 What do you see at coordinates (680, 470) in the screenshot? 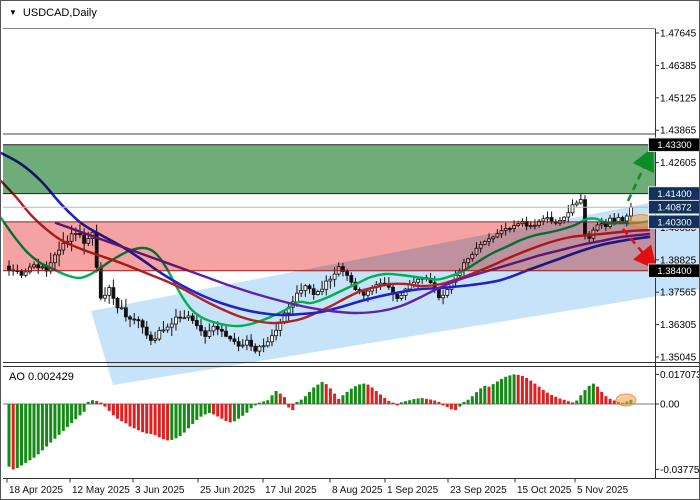
I see `ao-axis-label: -0.037754` at bounding box center [680, 470].